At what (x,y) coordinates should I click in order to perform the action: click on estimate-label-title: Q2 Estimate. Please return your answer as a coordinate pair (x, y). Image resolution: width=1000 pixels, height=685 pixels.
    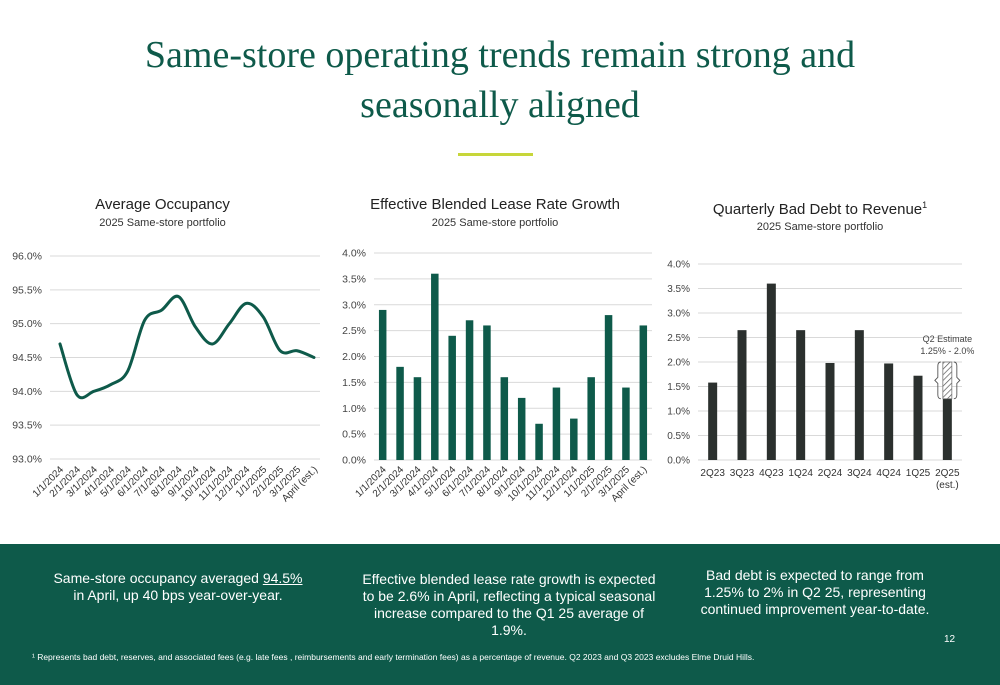
    Looking at the image, I should click on (948, 339).